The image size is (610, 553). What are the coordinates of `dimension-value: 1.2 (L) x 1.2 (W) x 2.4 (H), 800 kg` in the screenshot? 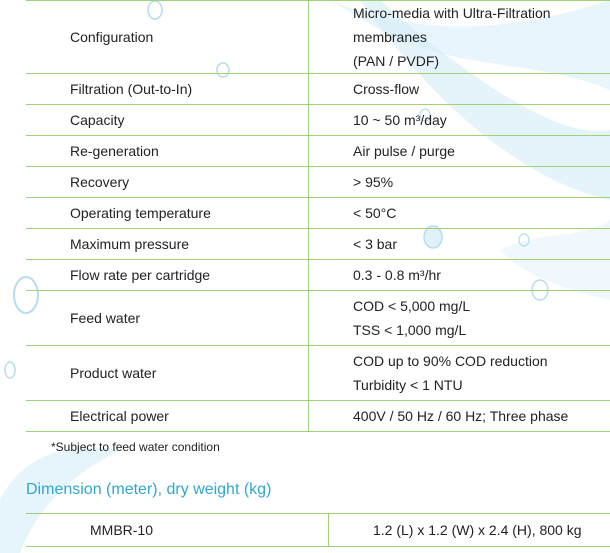 It's located at (469, 530).